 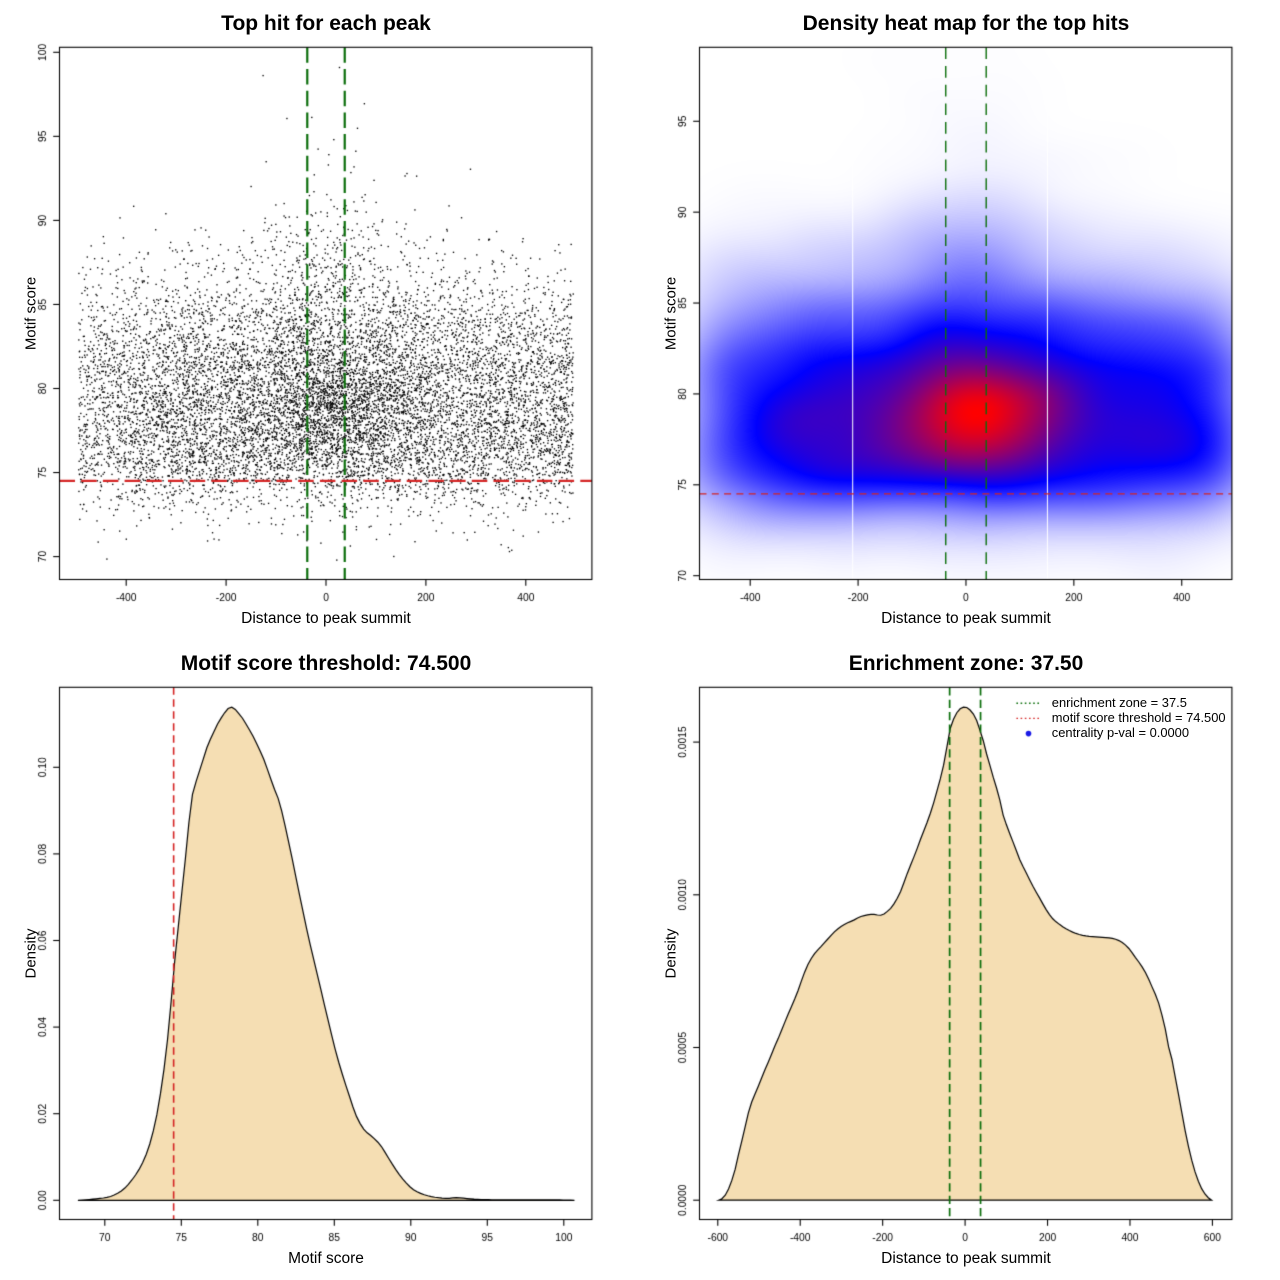 I want to click on legend-label-score-threshold: motif score threshold = 74.500, so click(x=1138, y=718).